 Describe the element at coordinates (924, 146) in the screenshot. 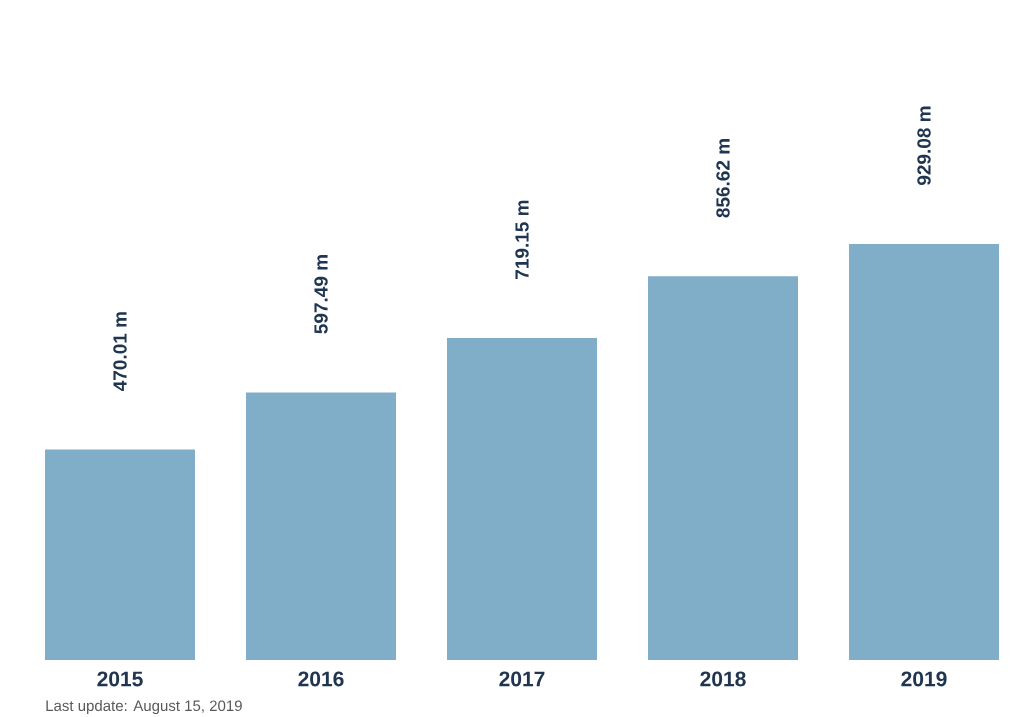

I see `data-label: 929.08 m` at that location.